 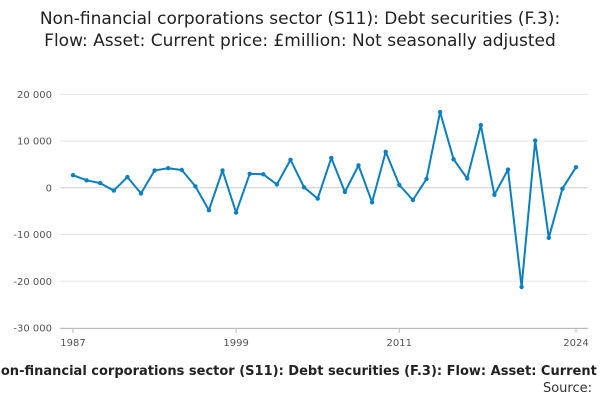 I want to click on x-tick-label: 2011, so click(x=399, y=343).